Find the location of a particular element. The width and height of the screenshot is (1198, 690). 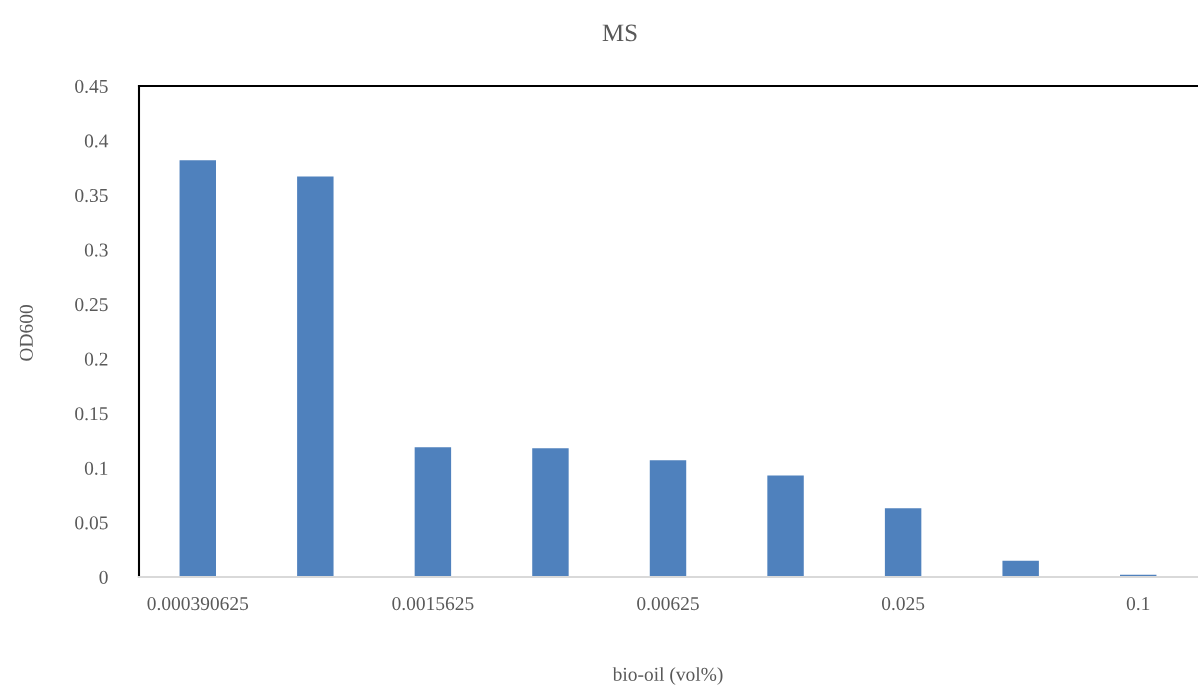

y-tick-label: 0 is located at coordinates (103, 577).